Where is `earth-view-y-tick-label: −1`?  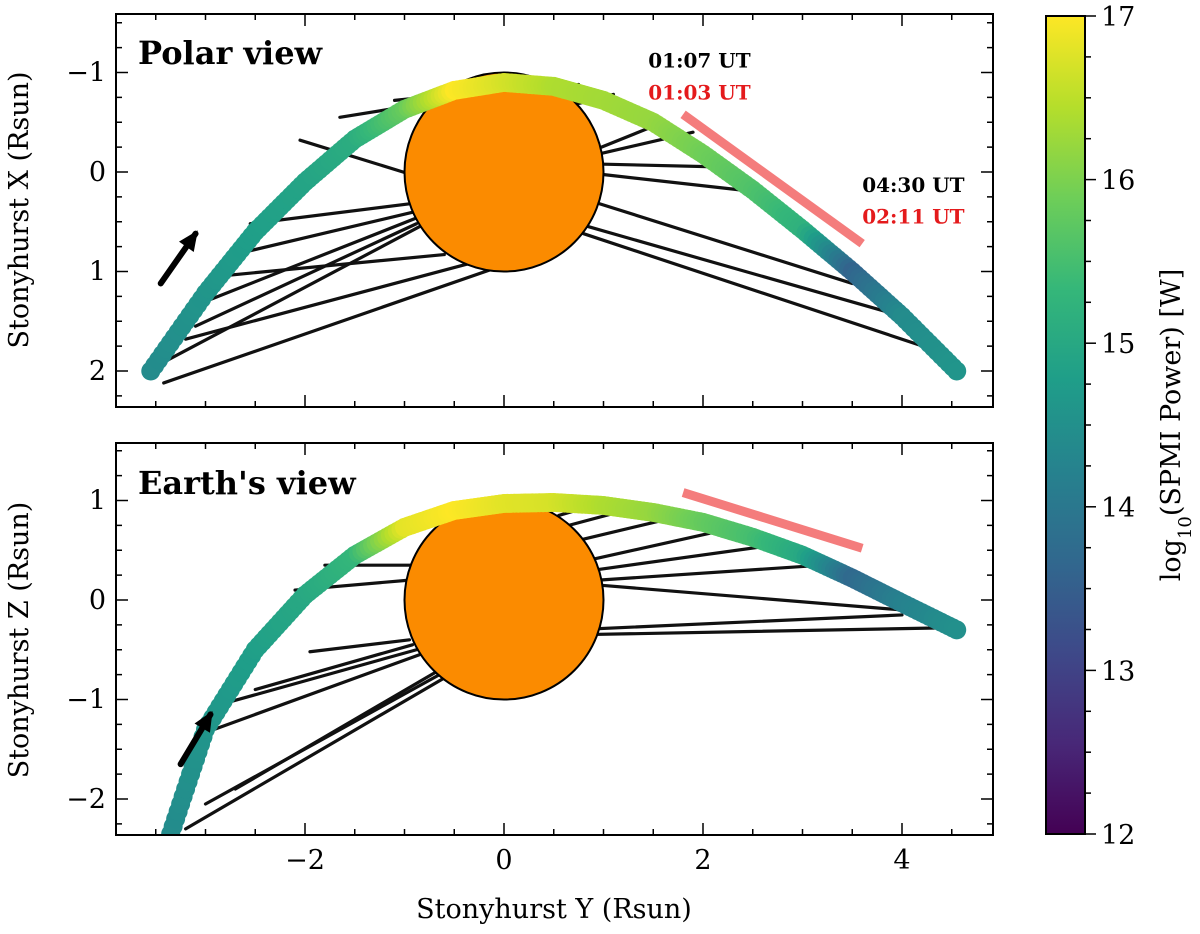
earth-view-y-tick-label: −1 is located at coordinates (86, 700).